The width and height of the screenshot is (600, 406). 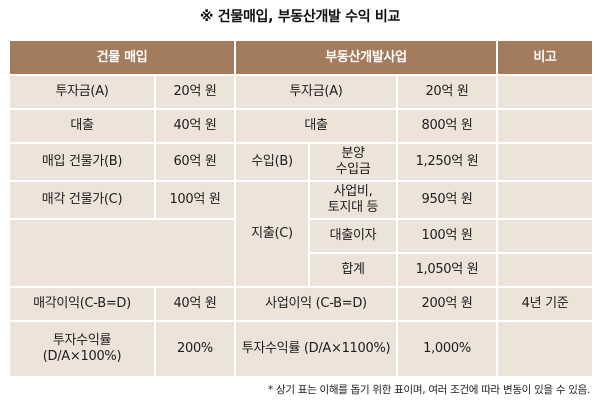 What do you see at coordinates (272, 234) in the screenshot?
I see `dev-expense-label: 지출(C)` at bounding box center [272, 234].